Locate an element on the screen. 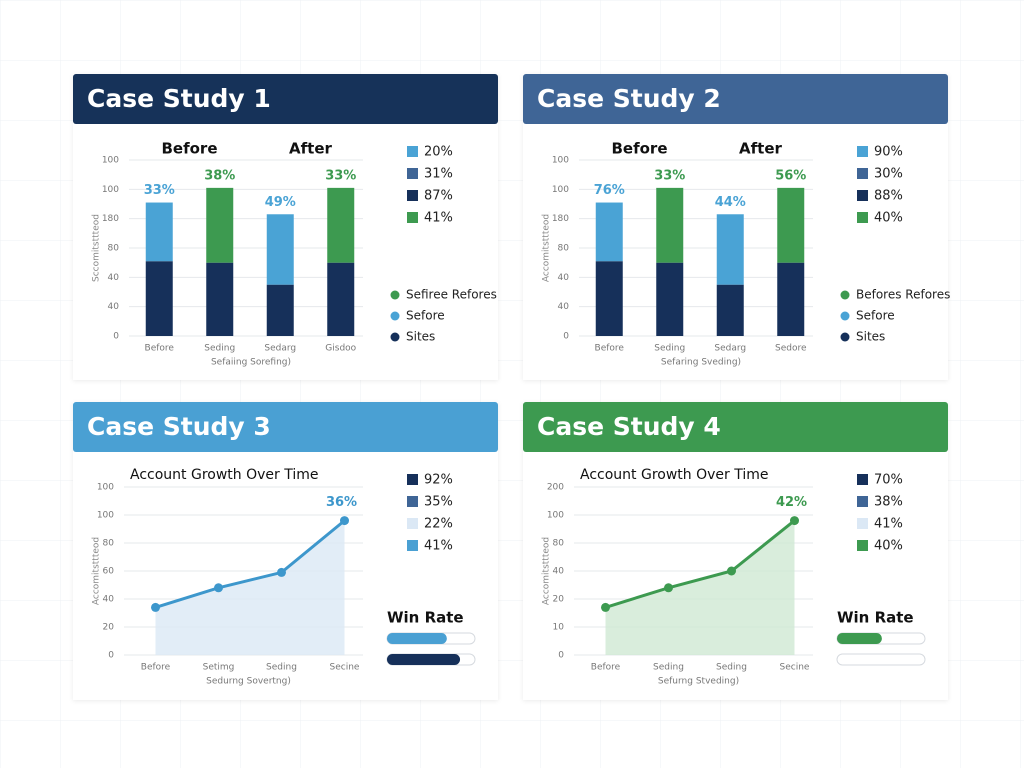 Image resolution: width=1024 pixels, height=768 pixels. x-axis-label: Sefaring Sveding) is located at coordinates (701, 363).